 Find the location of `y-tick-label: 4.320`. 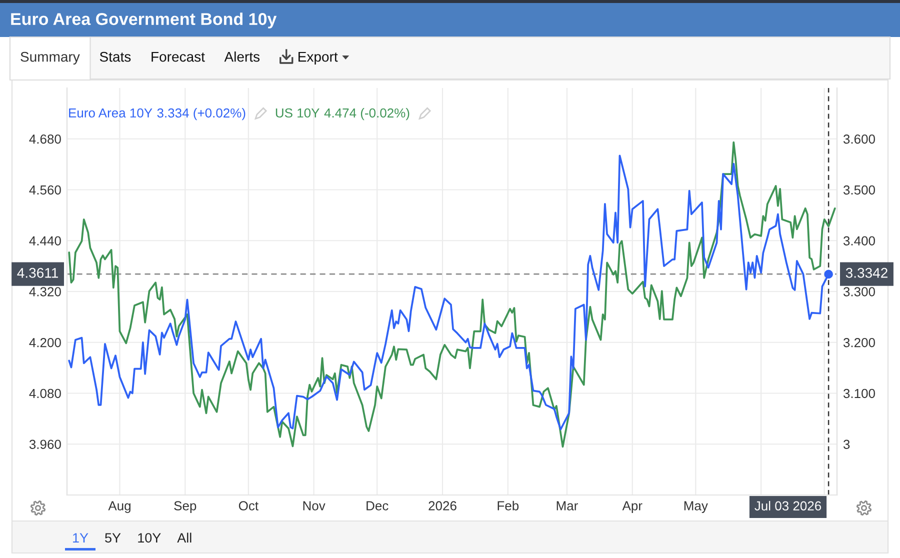

y-tick-label: 4.320 is located at coordinates (45, 291).